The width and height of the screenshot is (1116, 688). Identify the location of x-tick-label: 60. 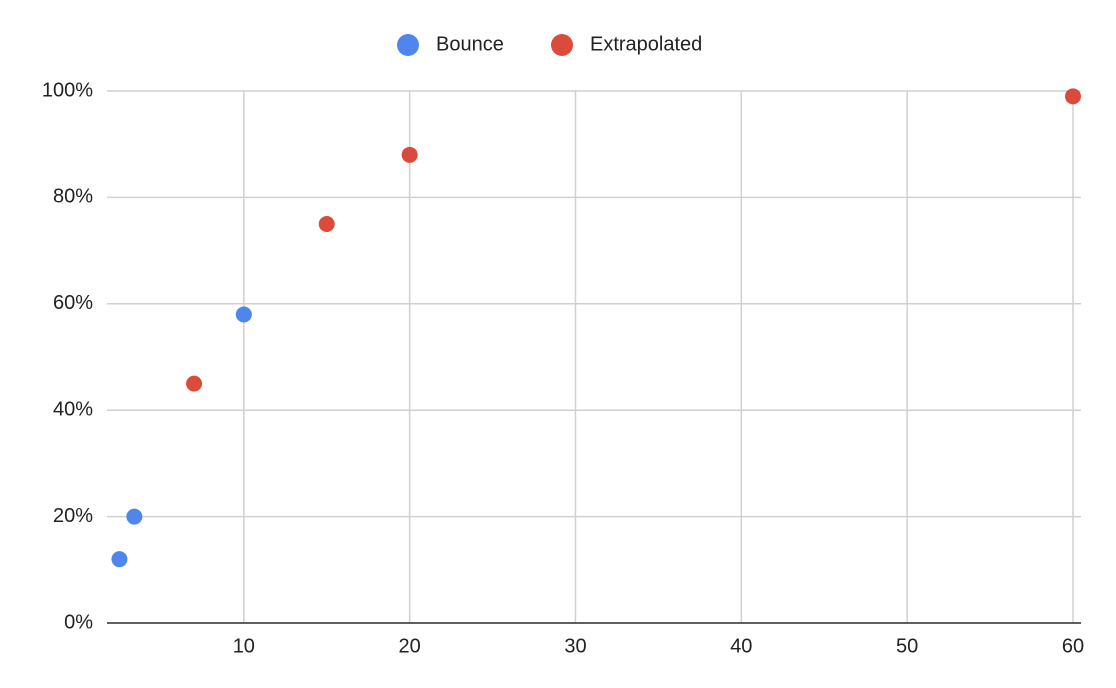
(1073, 646).